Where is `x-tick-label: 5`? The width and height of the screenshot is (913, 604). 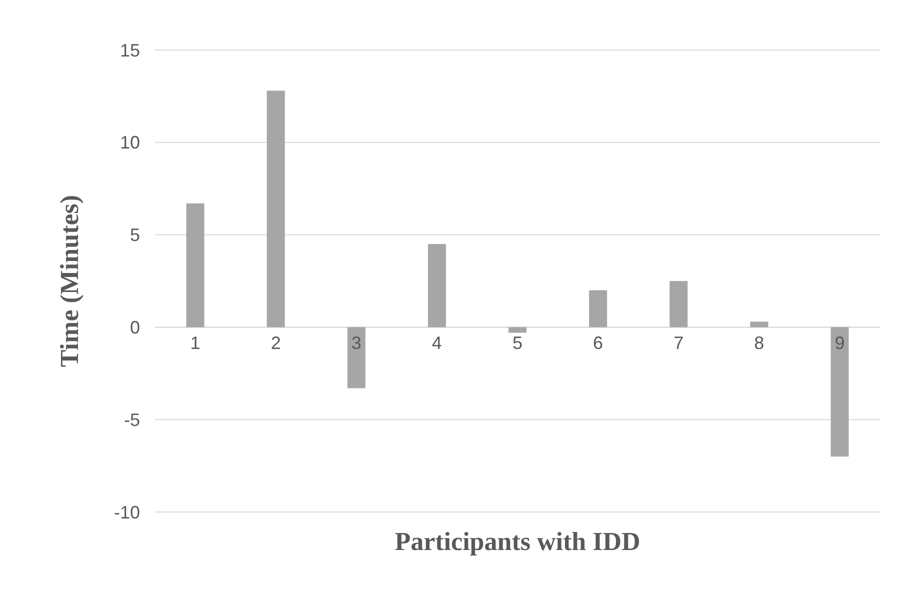
x-tick-label: 5 is located at coordinates (517, 343).